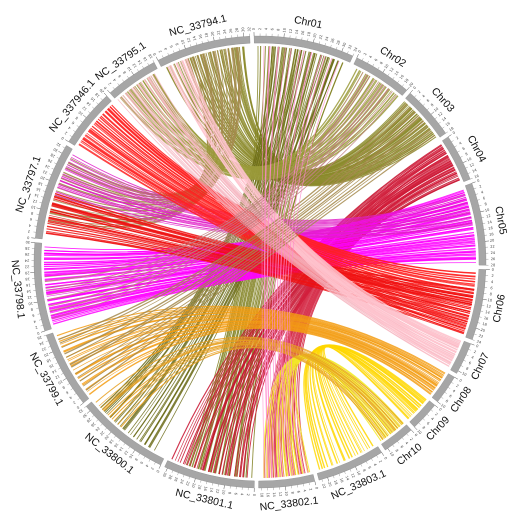 The image size is (520, 524). I want to click on tick-label: 8, so click(32, 213).